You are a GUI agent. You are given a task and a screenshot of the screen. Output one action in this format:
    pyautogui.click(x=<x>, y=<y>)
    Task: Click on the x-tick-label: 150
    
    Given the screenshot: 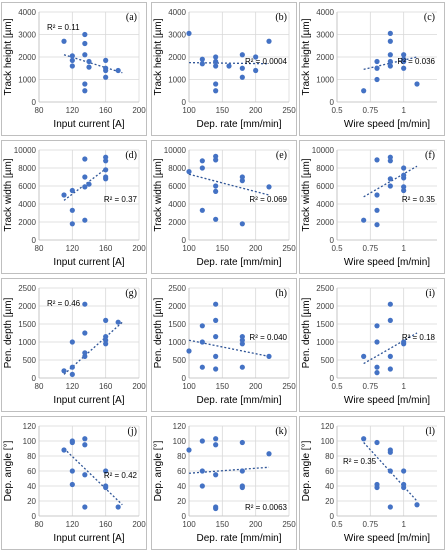 What is the action you would take?
    pyautogui.click(x=223, y=110)
    